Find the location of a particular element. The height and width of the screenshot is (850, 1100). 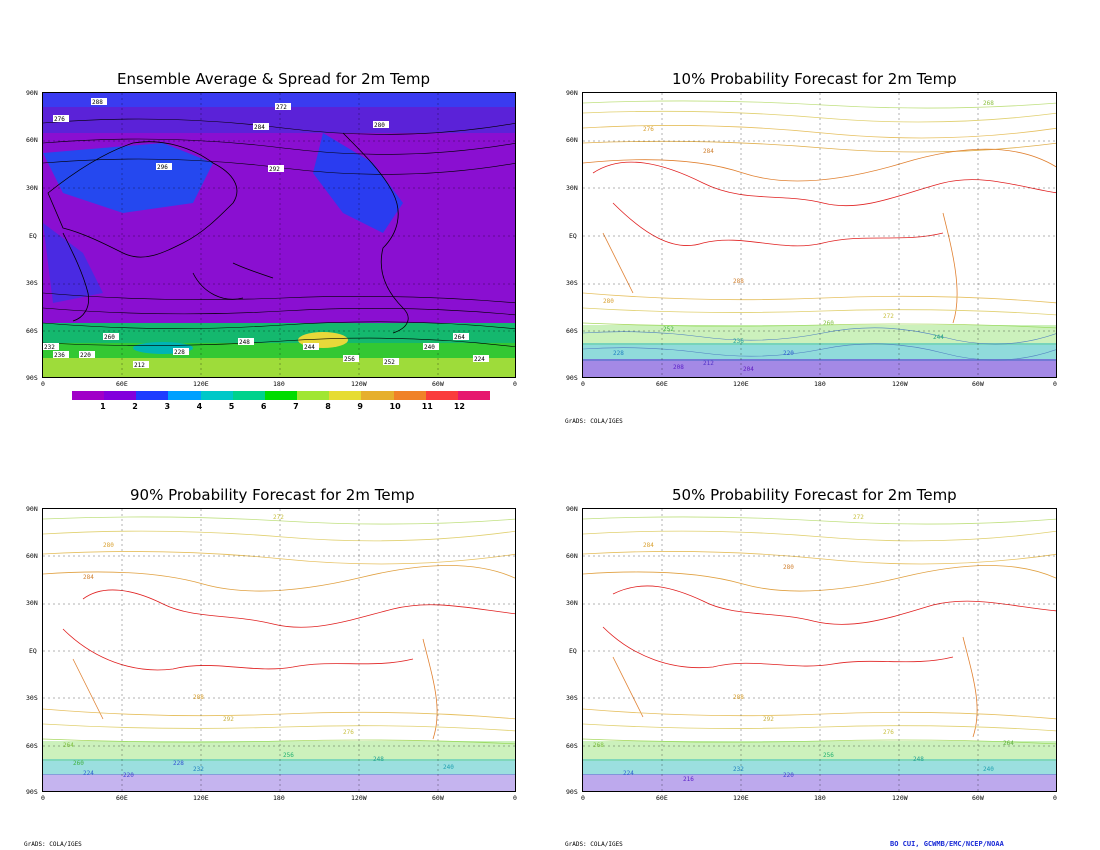

contour-label: 224 is located at coordinates (628, 773).